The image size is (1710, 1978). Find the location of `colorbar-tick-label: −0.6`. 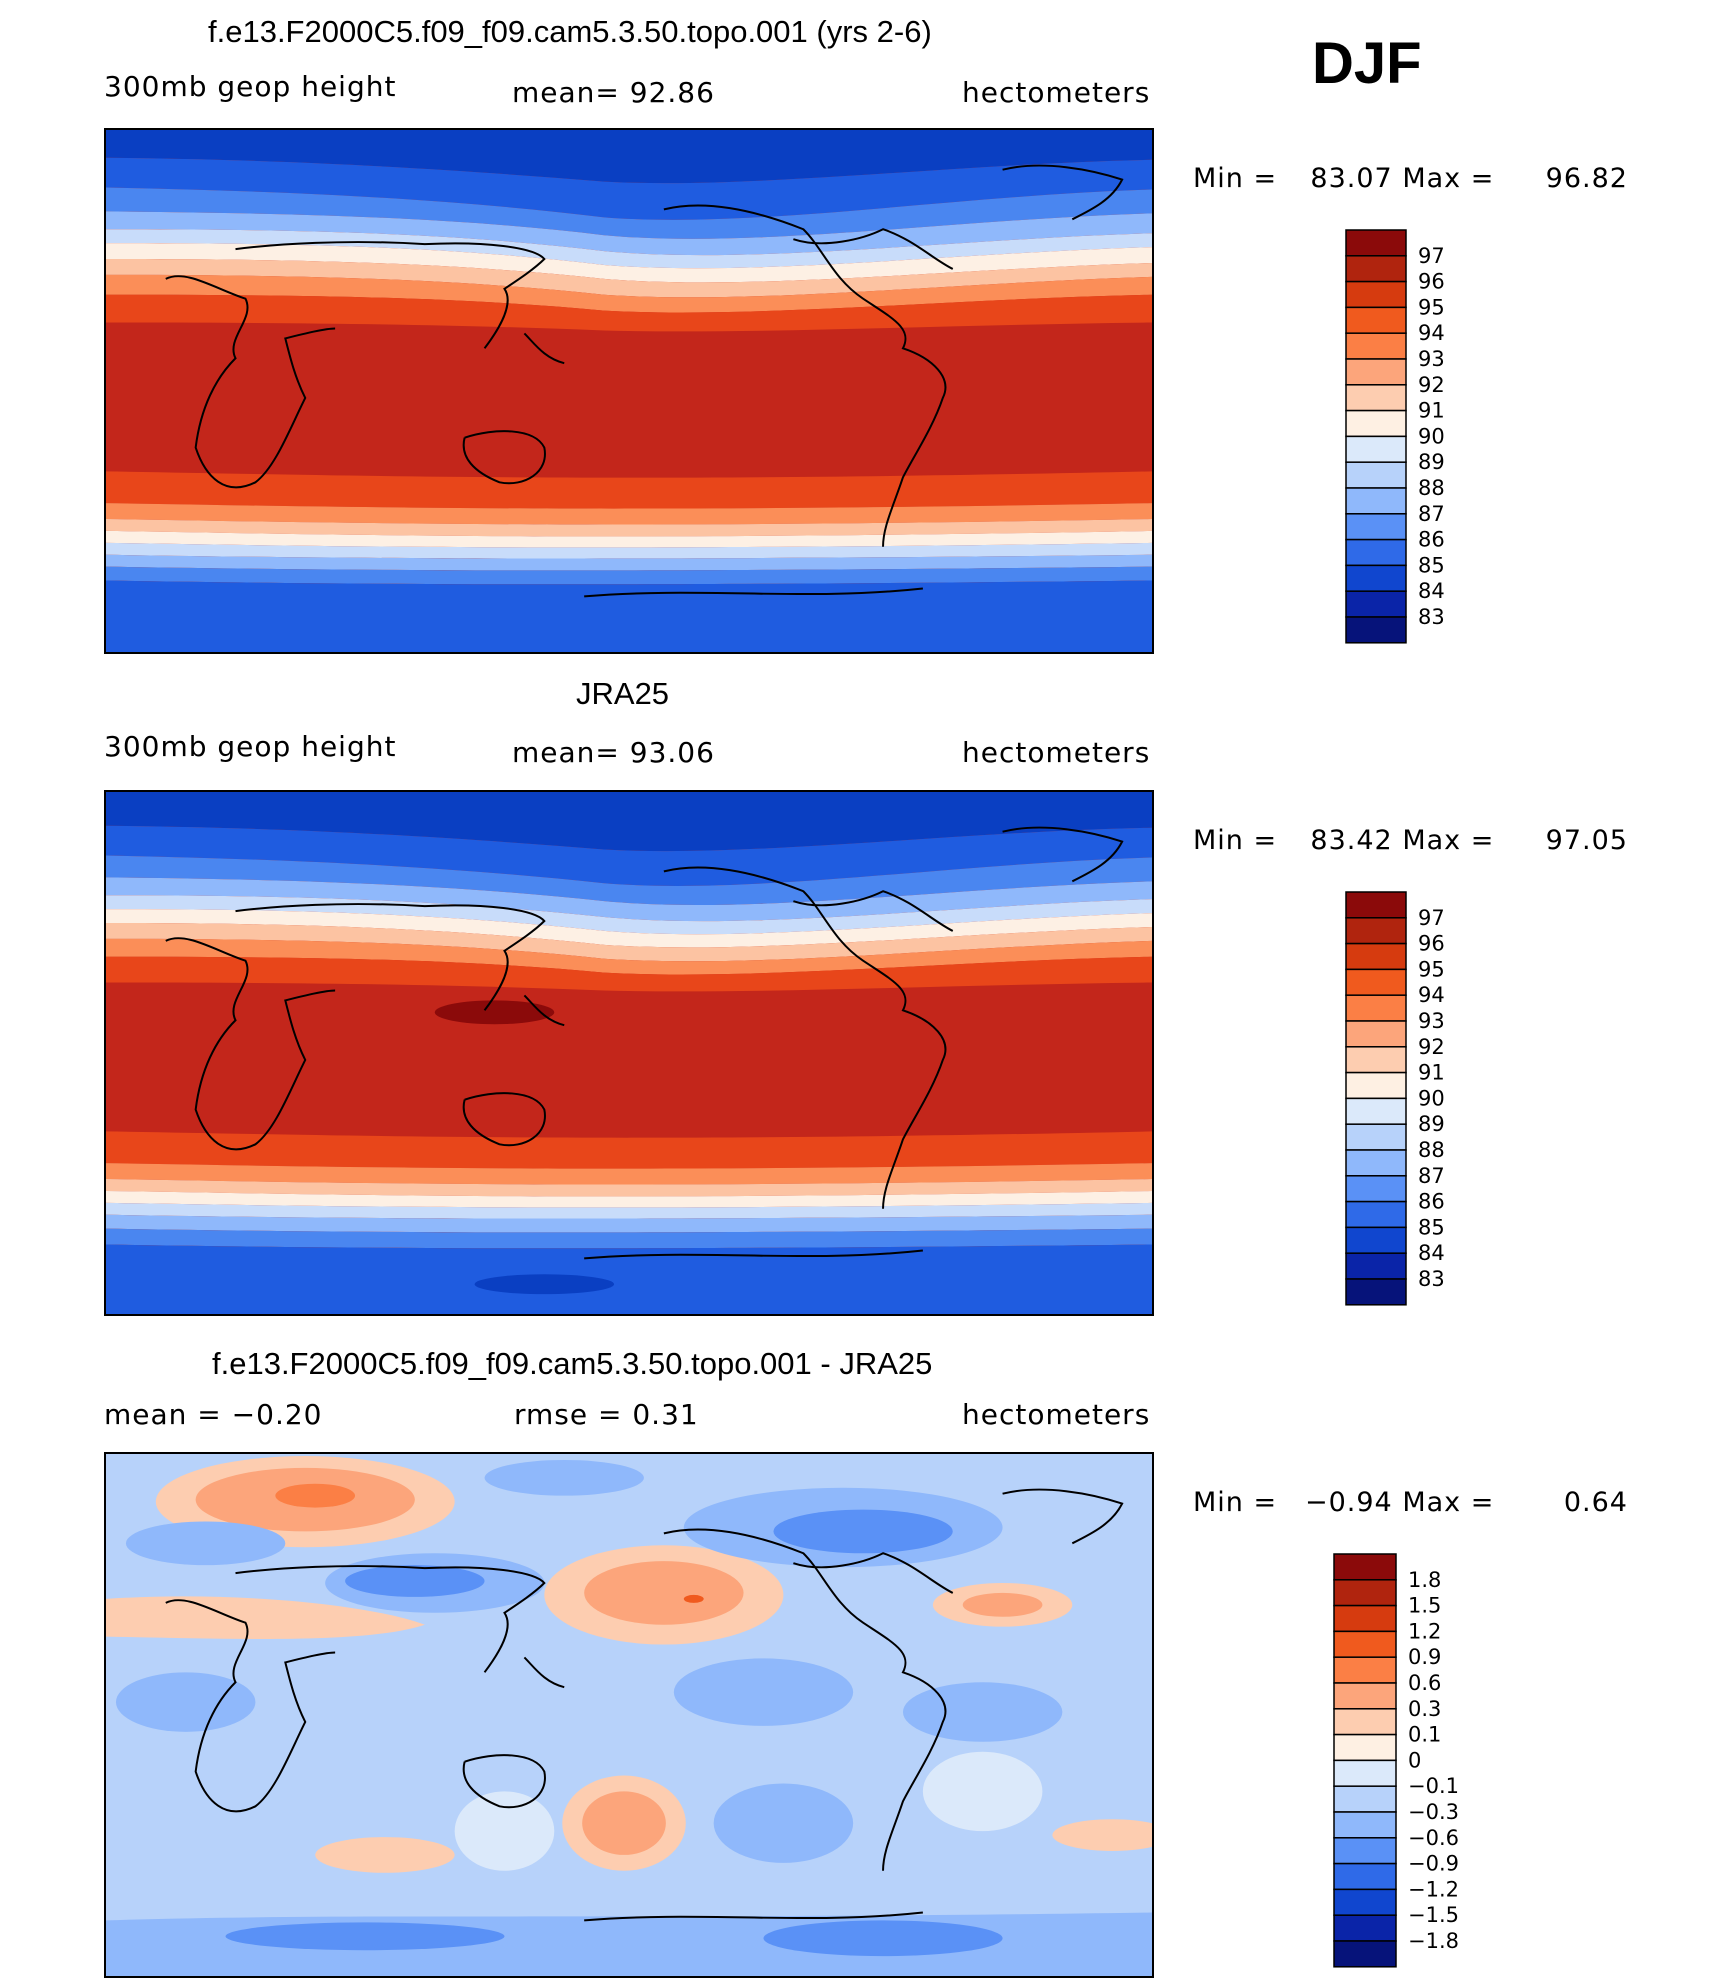

colorbar-tick-label: −0.6 is located at coordinates (1433, 1838).